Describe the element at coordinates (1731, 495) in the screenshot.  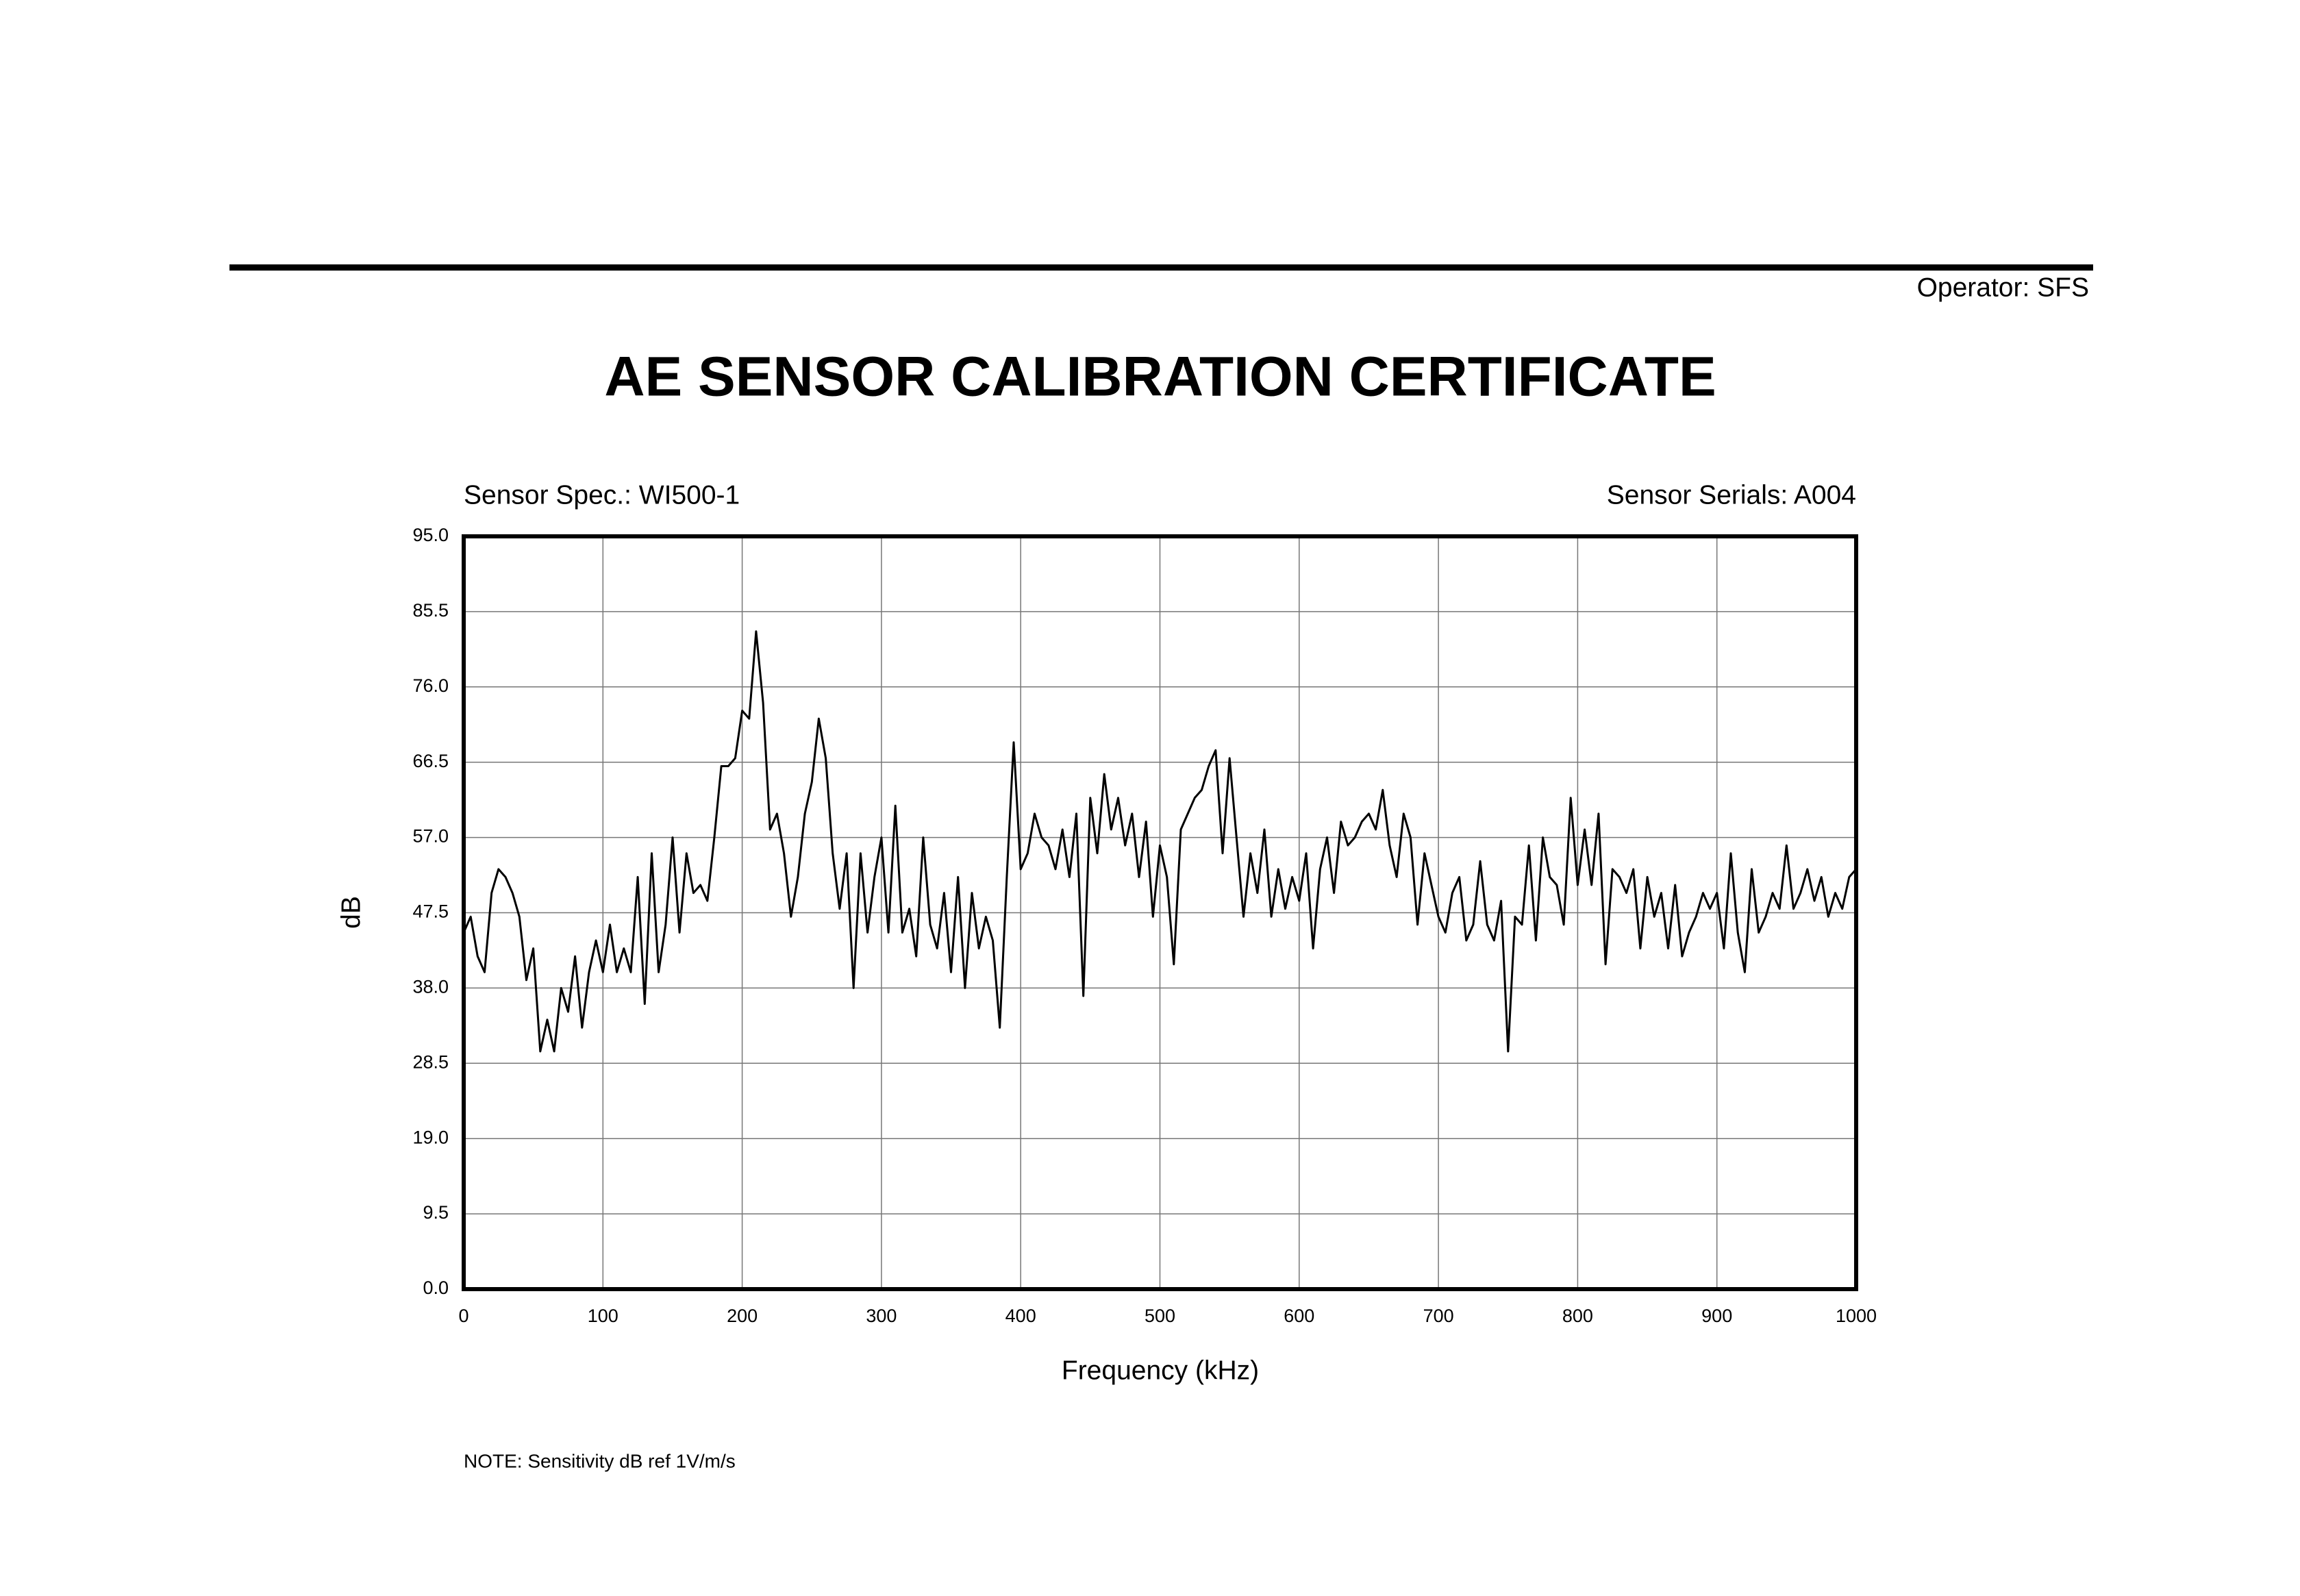
I see `sensor-serials: Sensor Serials: A004` at that location.